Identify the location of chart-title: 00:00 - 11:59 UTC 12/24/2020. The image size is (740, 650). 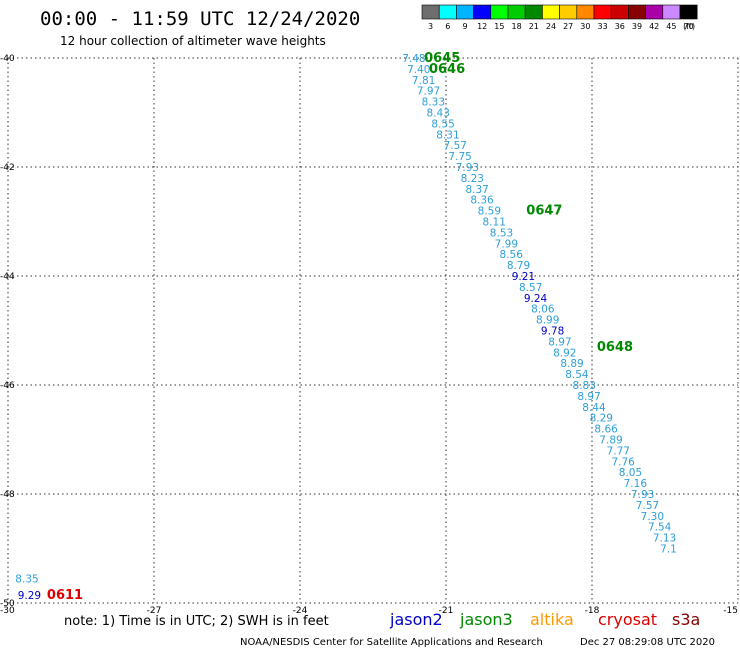
(200, 19).